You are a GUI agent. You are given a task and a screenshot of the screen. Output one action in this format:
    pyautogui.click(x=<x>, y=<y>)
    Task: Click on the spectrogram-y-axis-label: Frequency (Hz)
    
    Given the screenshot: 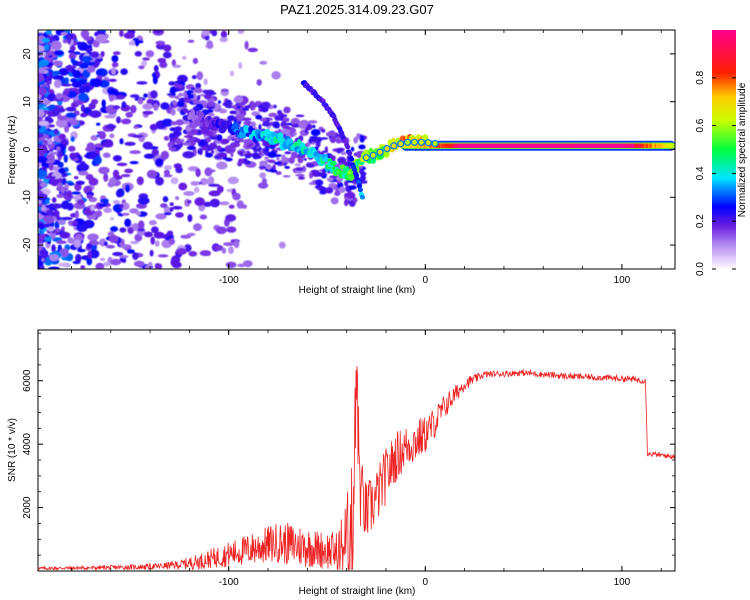 What is the action you would take?
    pyautogui.click(x=12, y=150)
    